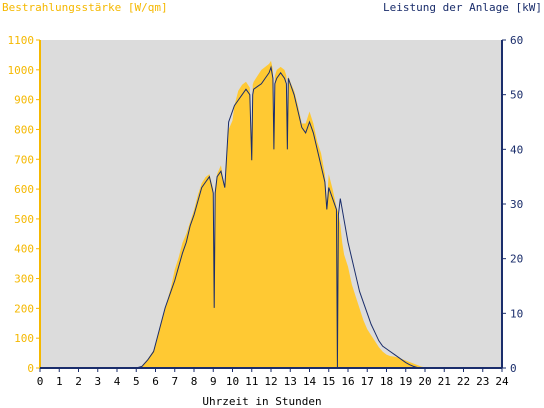 The image size is (544, 408). I want to click on x-tick-label: 12, so click(270, 381).